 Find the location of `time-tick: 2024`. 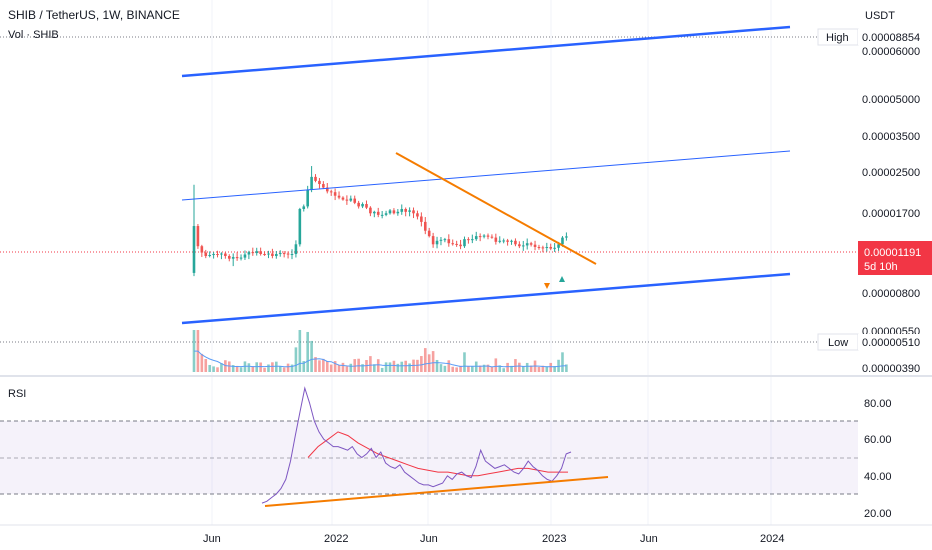

time-tick: 2024 is located at coordinates (772, 539).